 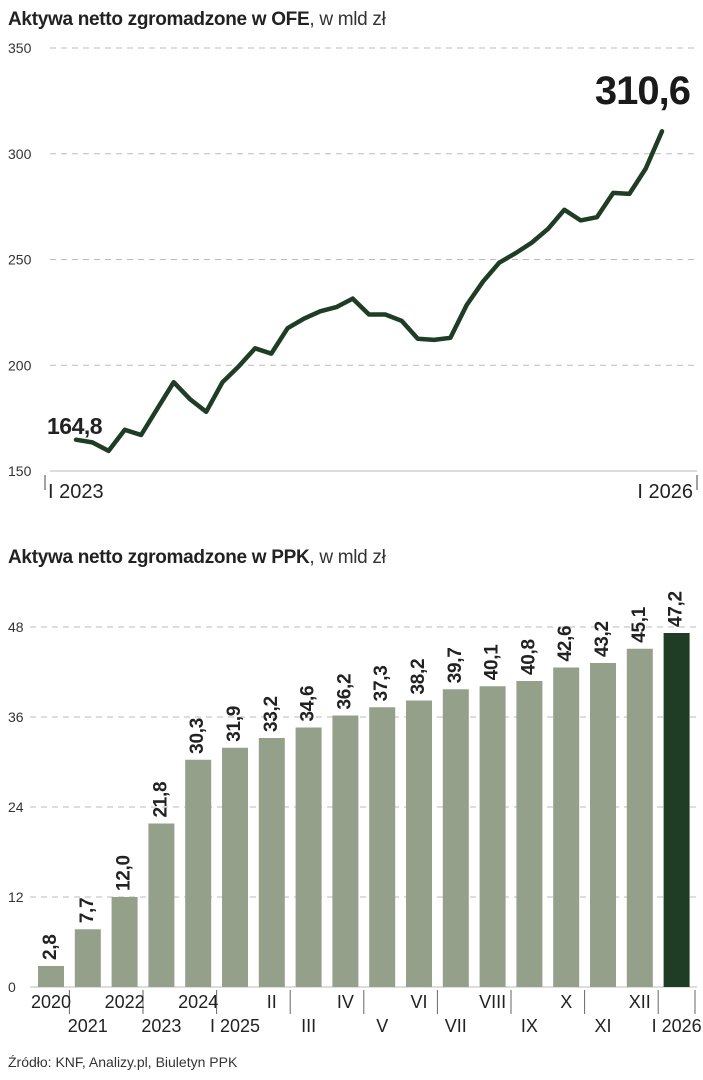 What do you see at coordinates (566, 1002) in the screenshot?
I see `ppk-x-label: X` at bounding box center [566, 1002].